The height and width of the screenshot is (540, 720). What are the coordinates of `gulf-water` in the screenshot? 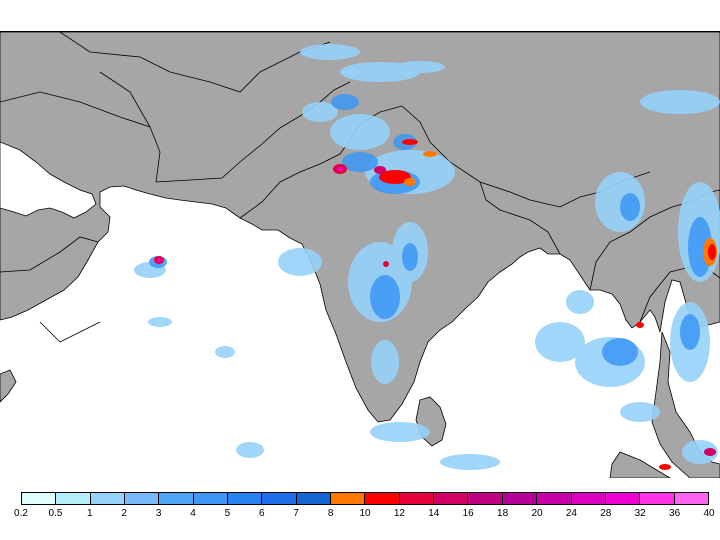 It's located at (48, 180).